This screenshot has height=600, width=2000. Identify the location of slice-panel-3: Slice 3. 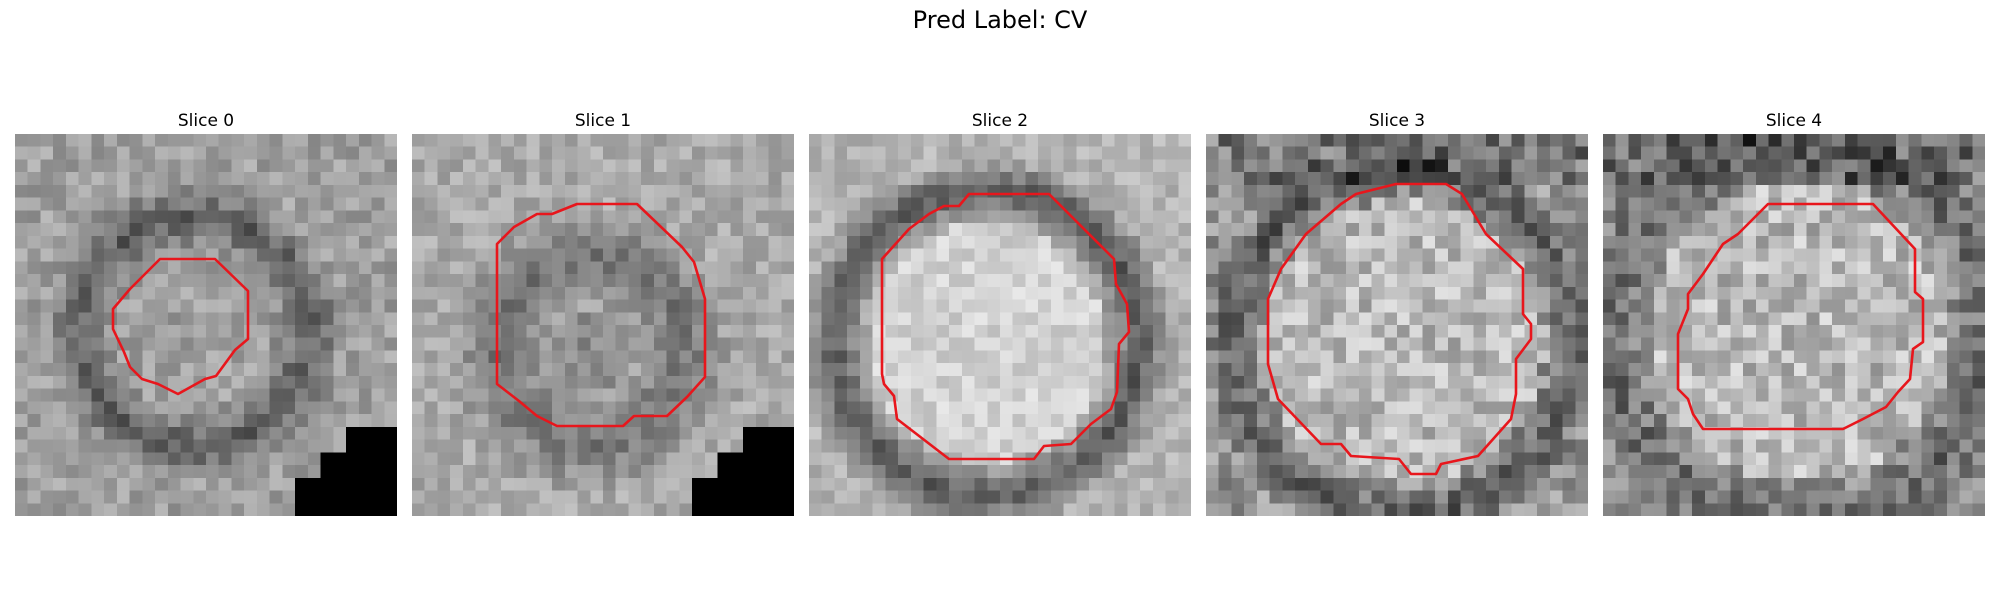
(1397, 313).